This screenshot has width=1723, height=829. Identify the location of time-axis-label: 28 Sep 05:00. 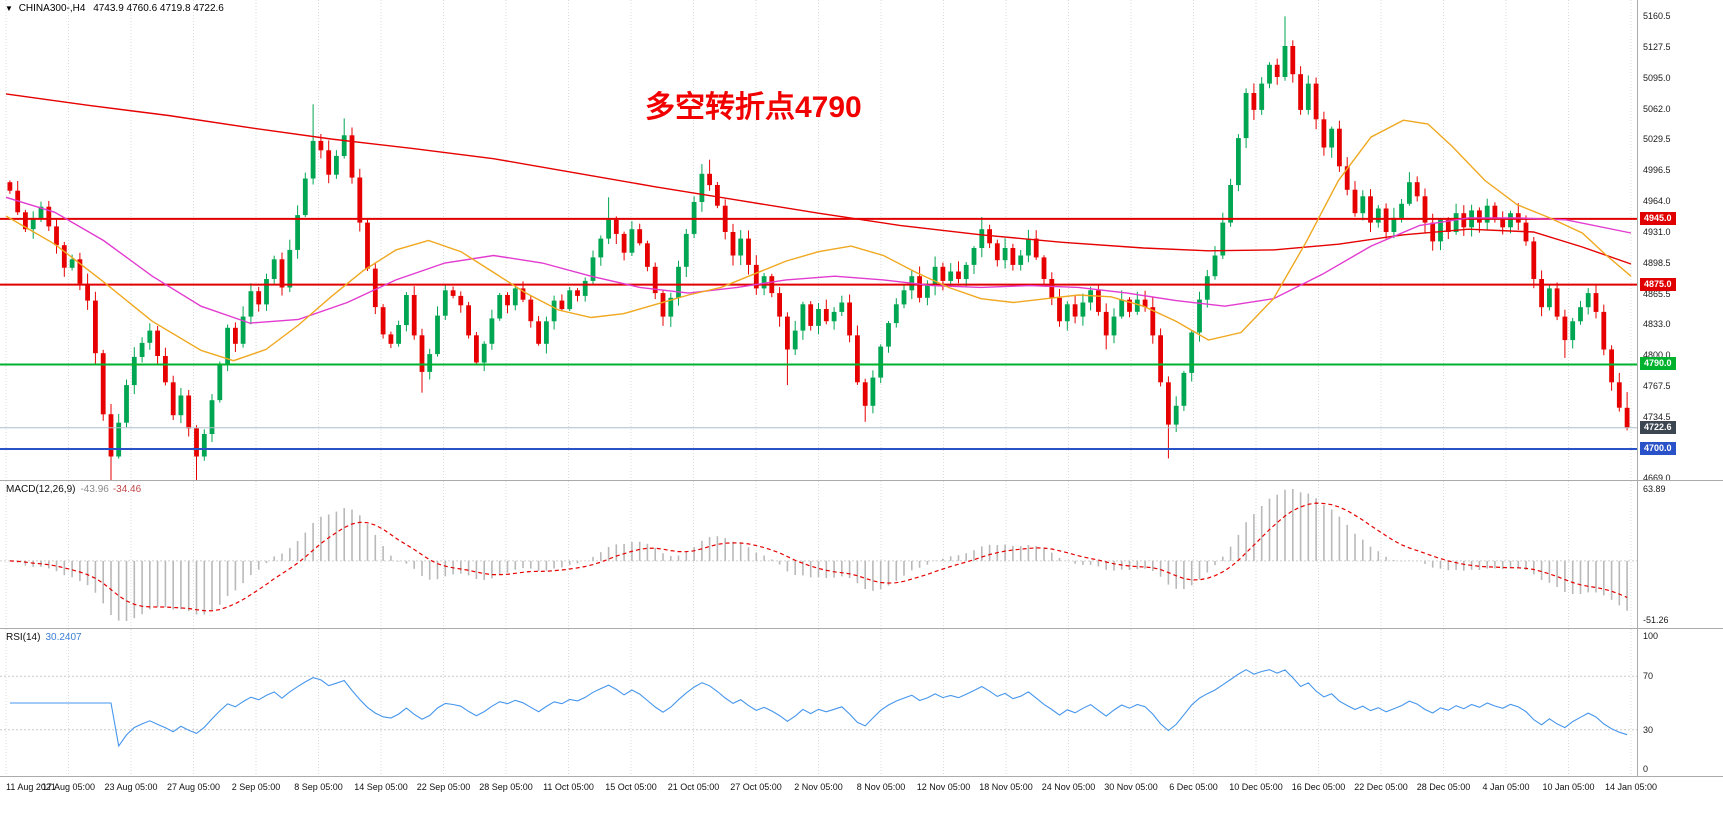
(506, 787).